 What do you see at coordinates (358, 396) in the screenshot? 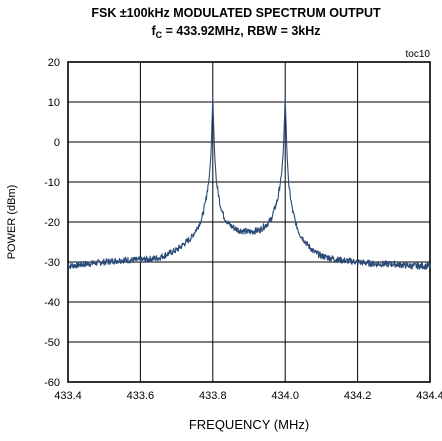
I see `x-tick-label: 434.2` at bounding box center [358, 396].